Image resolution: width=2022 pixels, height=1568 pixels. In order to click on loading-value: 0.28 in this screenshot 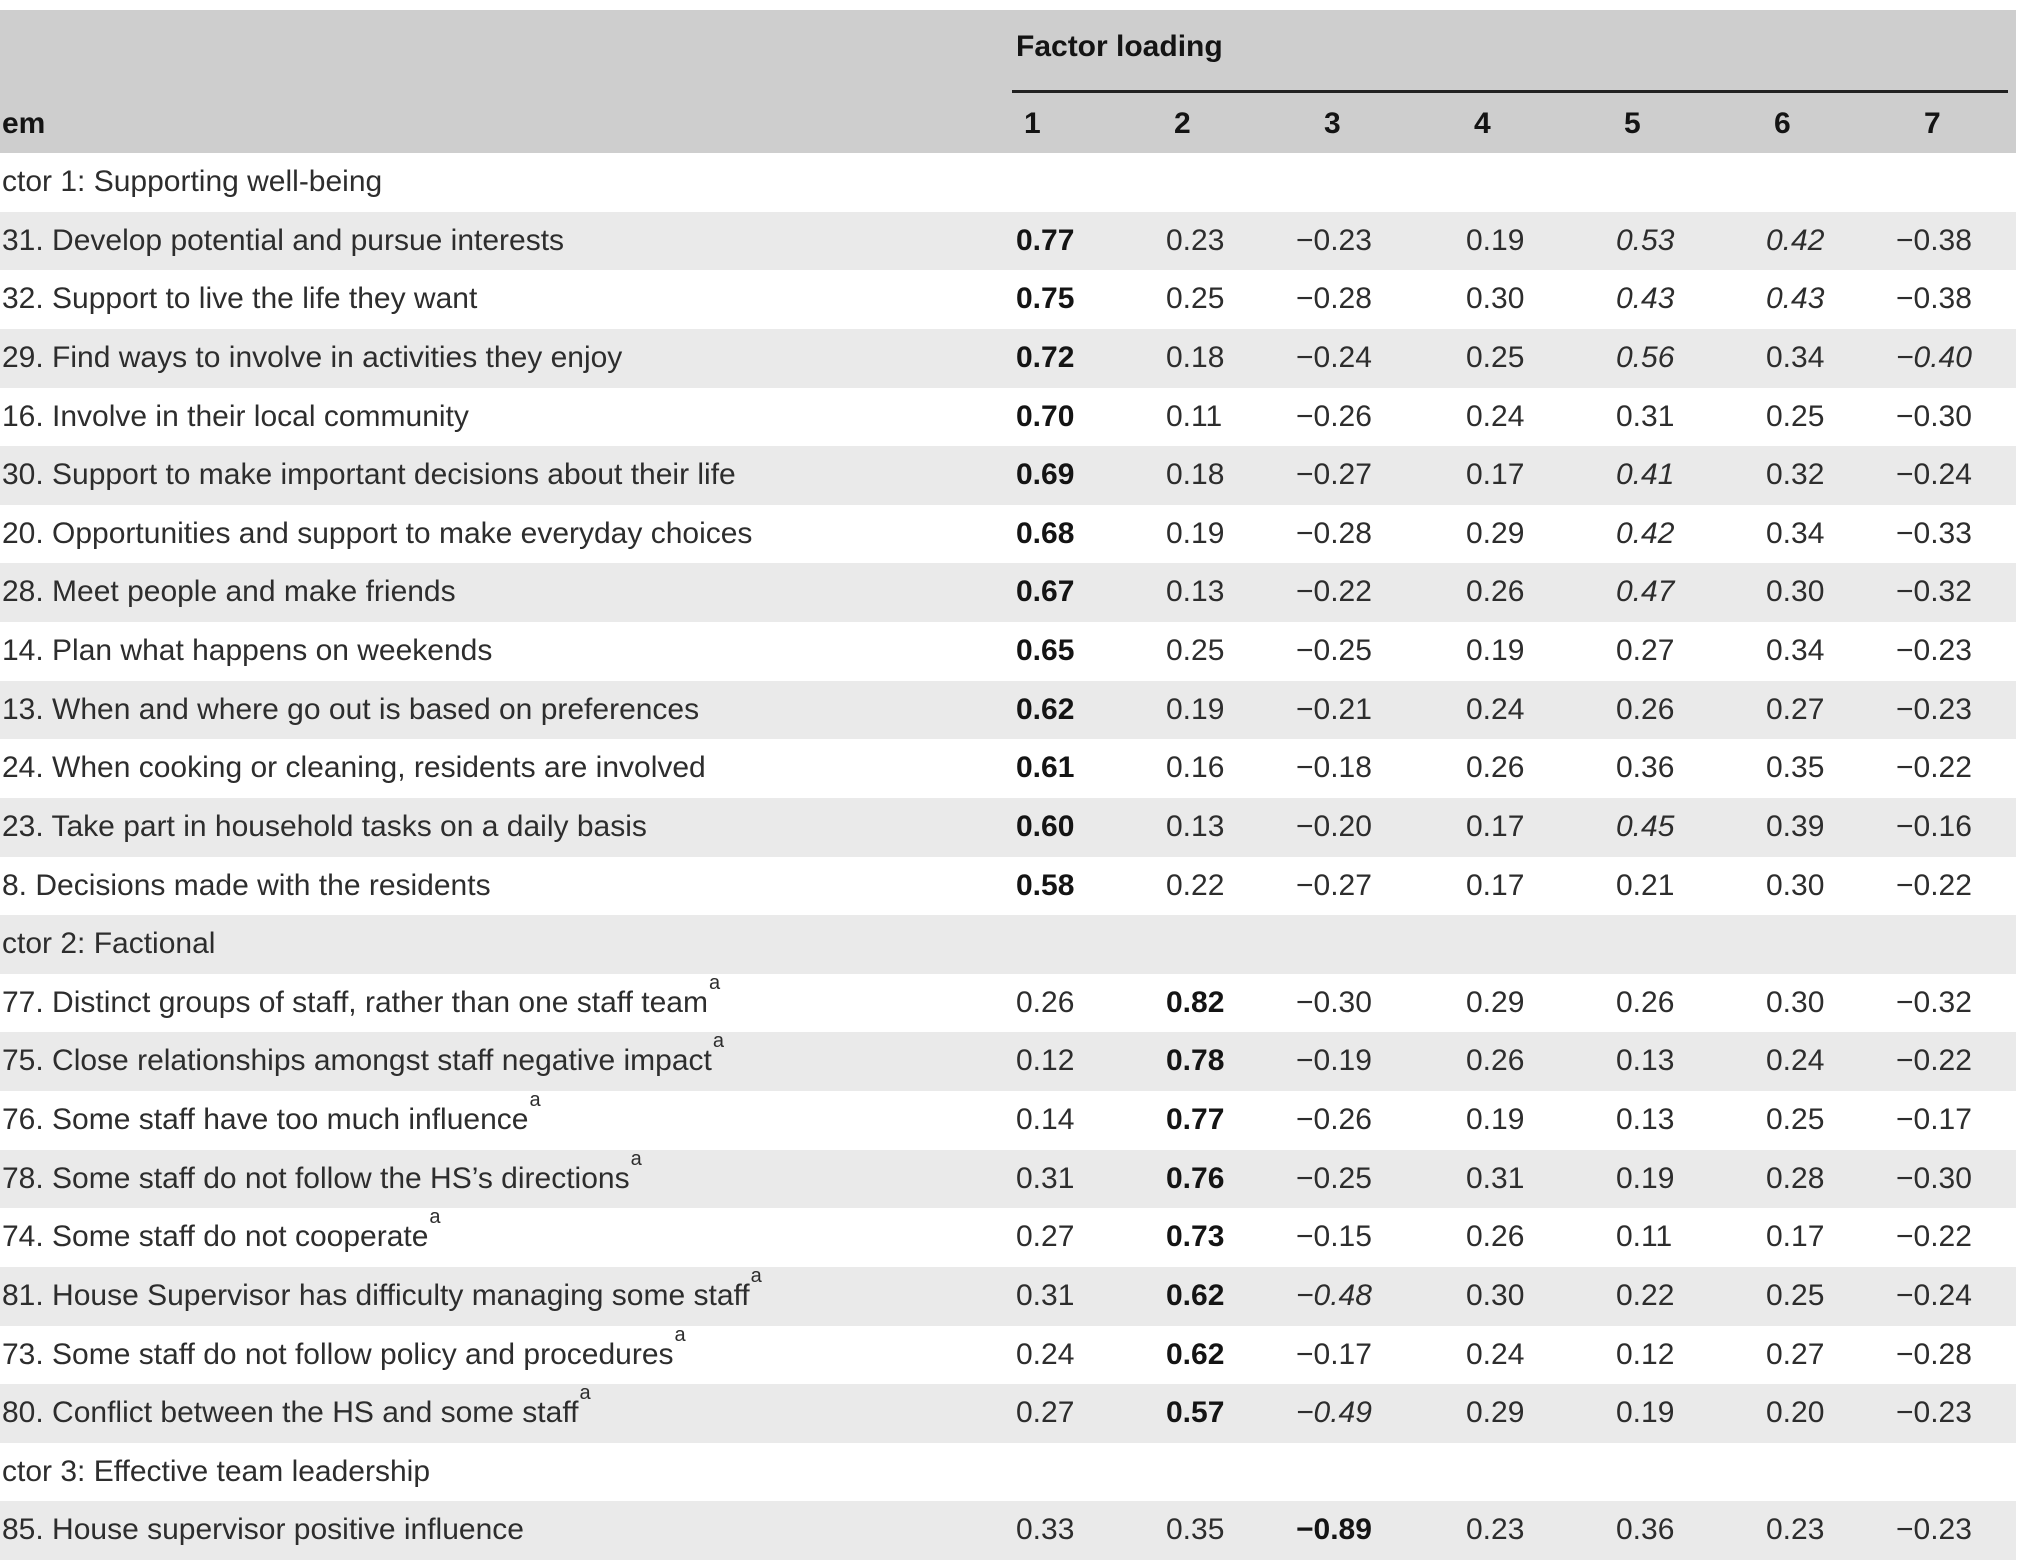, I will do `click(1795, 1178)`.